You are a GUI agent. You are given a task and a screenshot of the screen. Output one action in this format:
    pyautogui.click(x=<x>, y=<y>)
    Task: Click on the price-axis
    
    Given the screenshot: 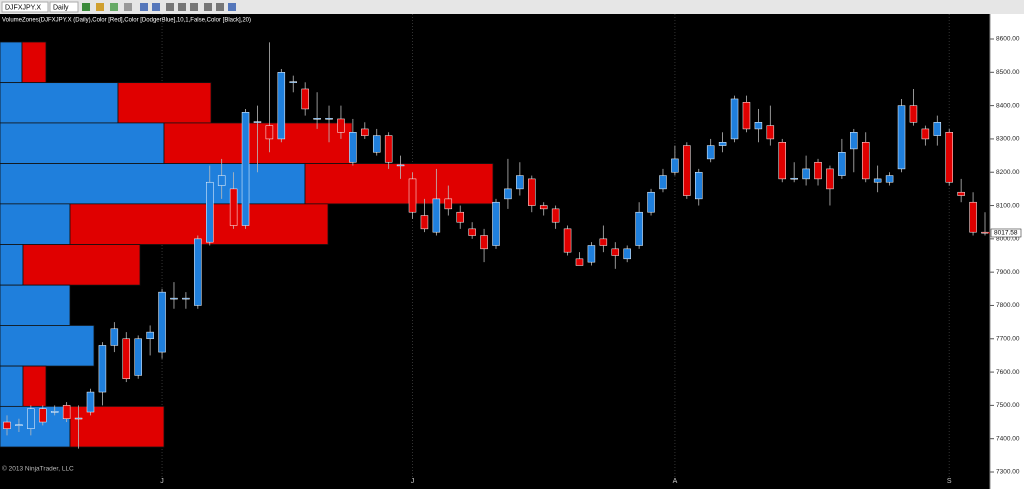 What is the action you would take?
    pyautogui.click(x=1007, y=251)
    